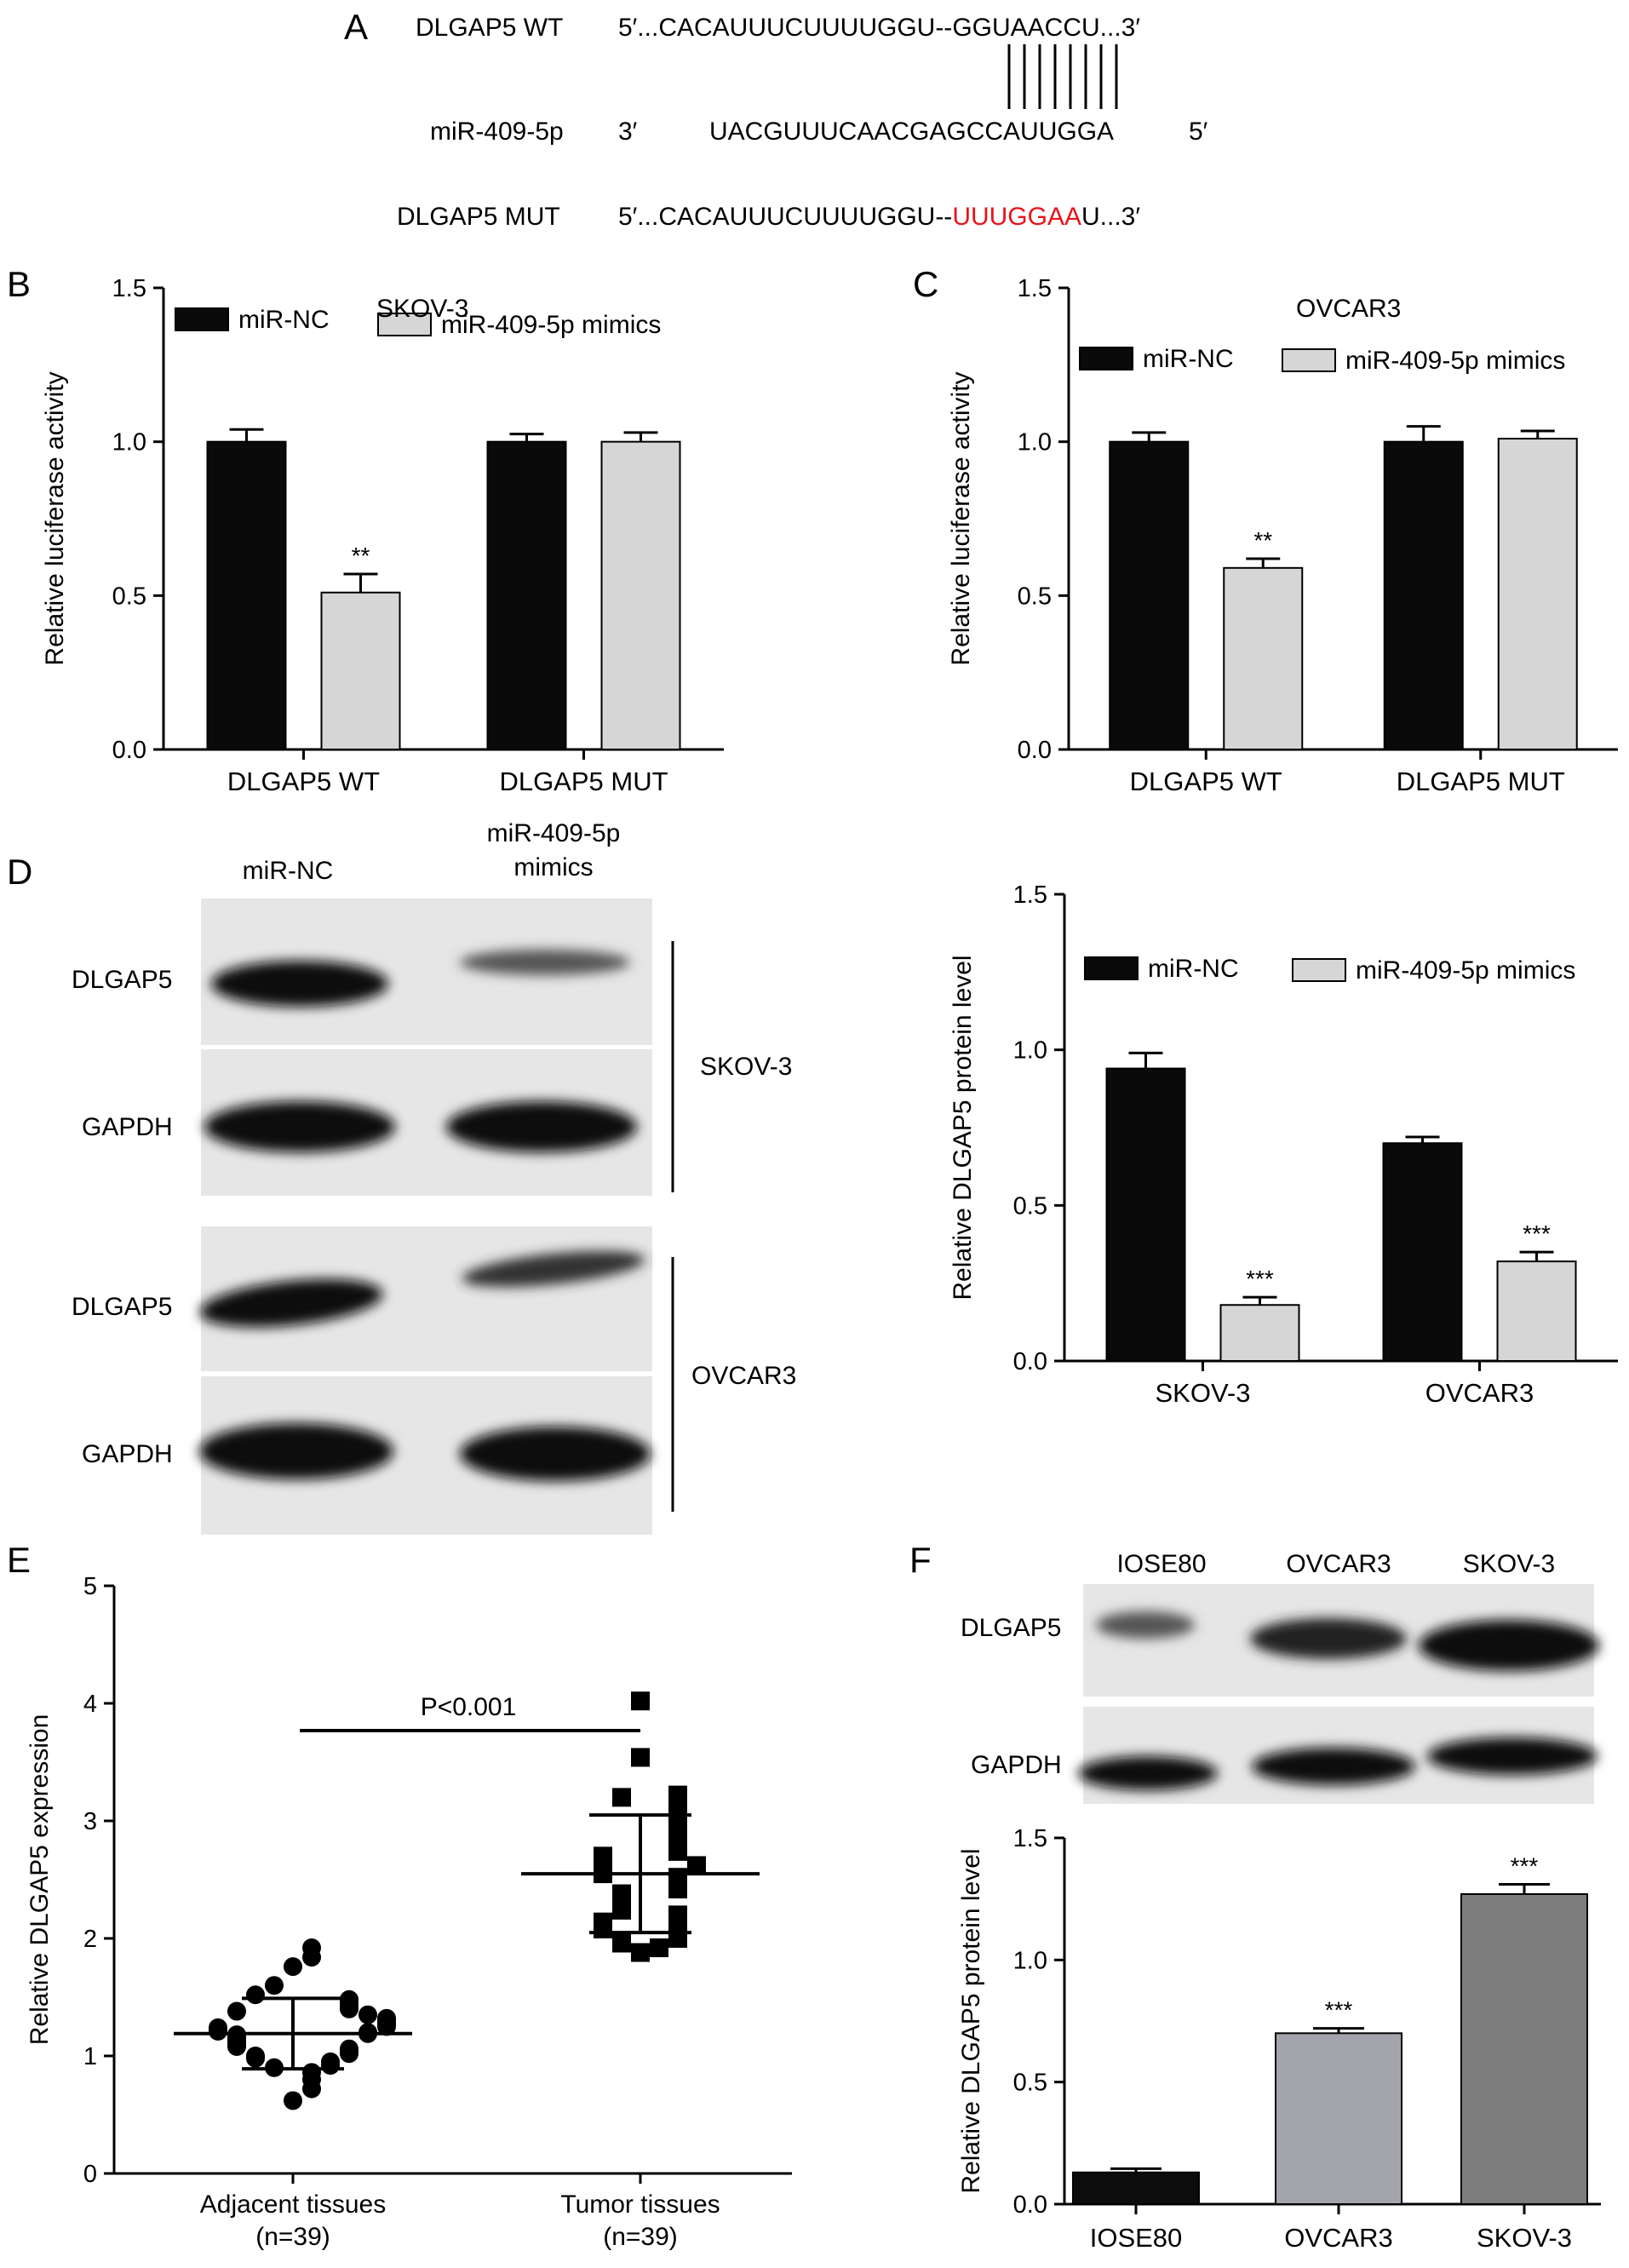 The width and height of the screenshot is (1629, 2268). I want to click on C-legend-swatch, so click(1106, 358).